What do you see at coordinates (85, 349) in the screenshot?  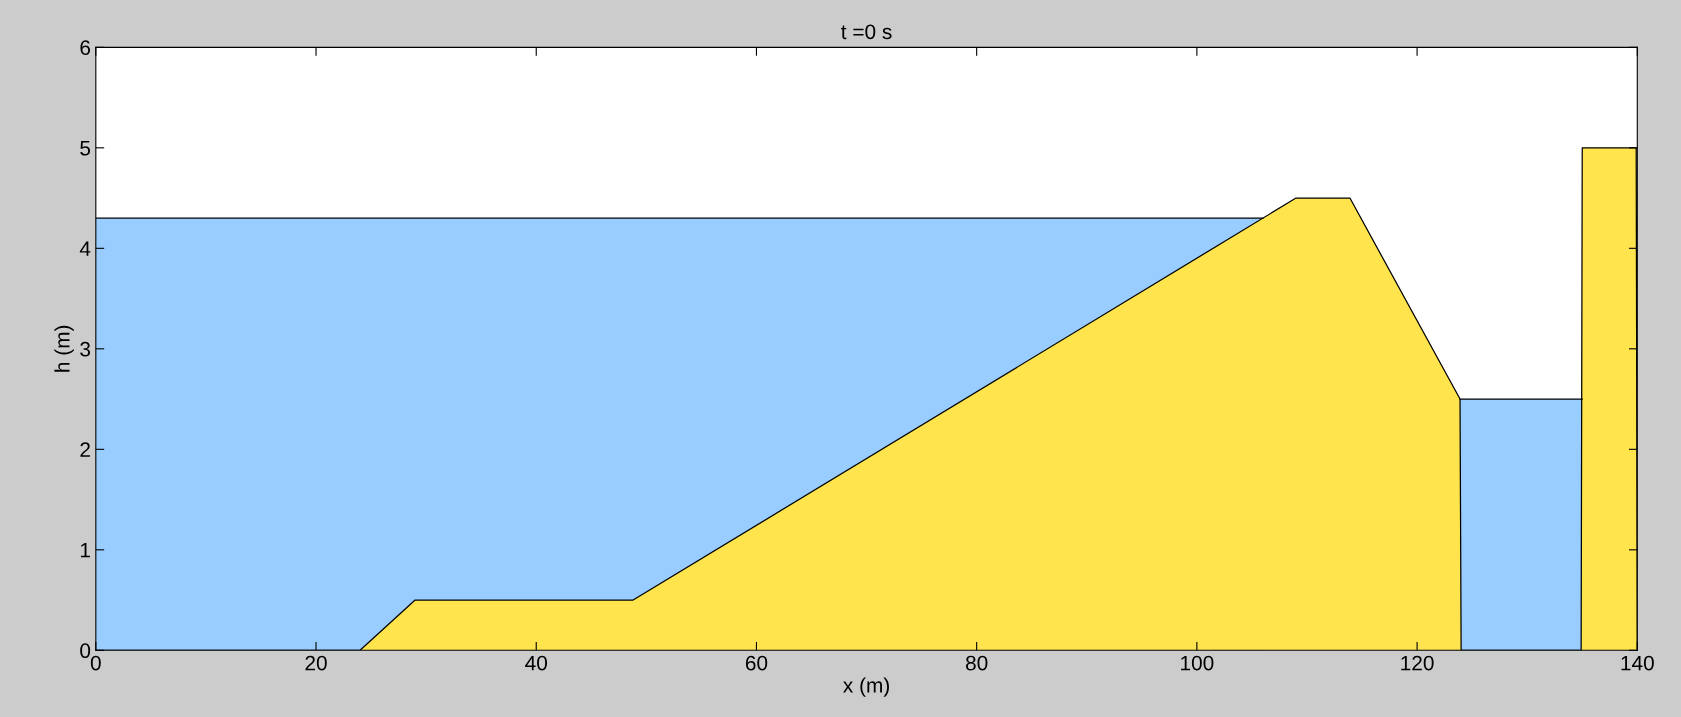 I see `y-tick-label: 3` at bounding box center [85, 349].